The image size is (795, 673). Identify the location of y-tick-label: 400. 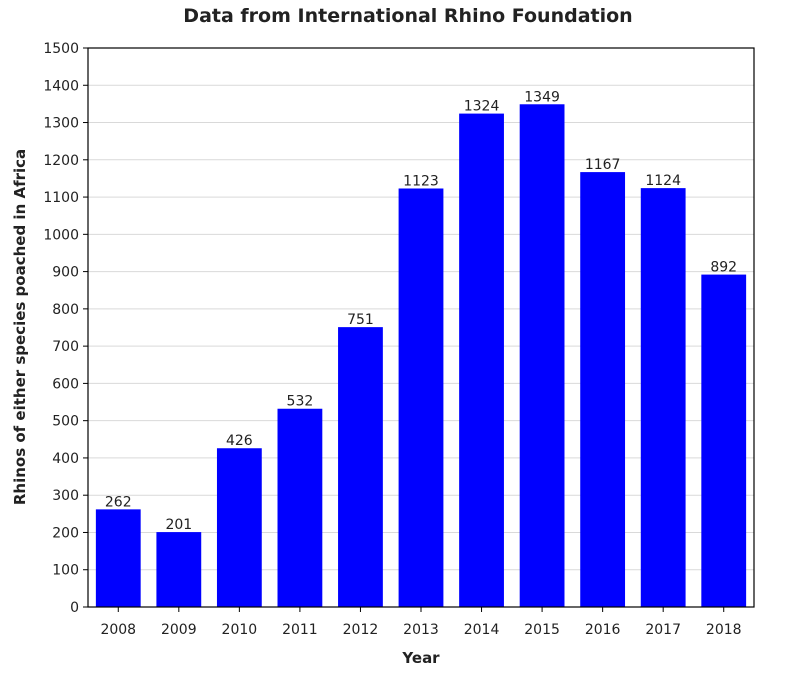
(65, 459).